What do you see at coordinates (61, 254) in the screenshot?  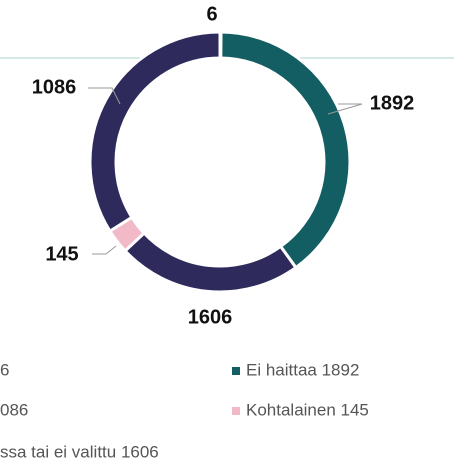 I see `data-label: 145` at bounding box center [61, 254].